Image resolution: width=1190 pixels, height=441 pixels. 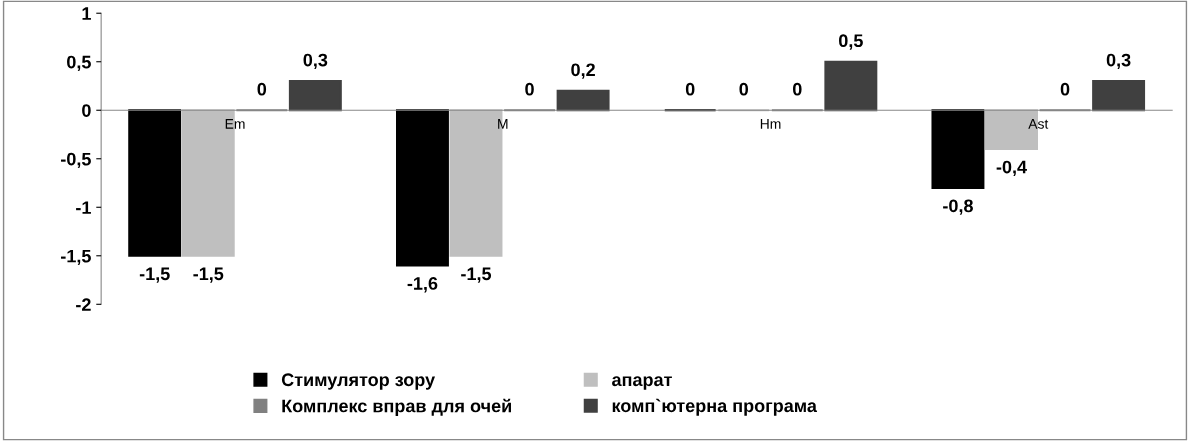 I want to click on y-tick-label: 0, so click(x=86, y=110).